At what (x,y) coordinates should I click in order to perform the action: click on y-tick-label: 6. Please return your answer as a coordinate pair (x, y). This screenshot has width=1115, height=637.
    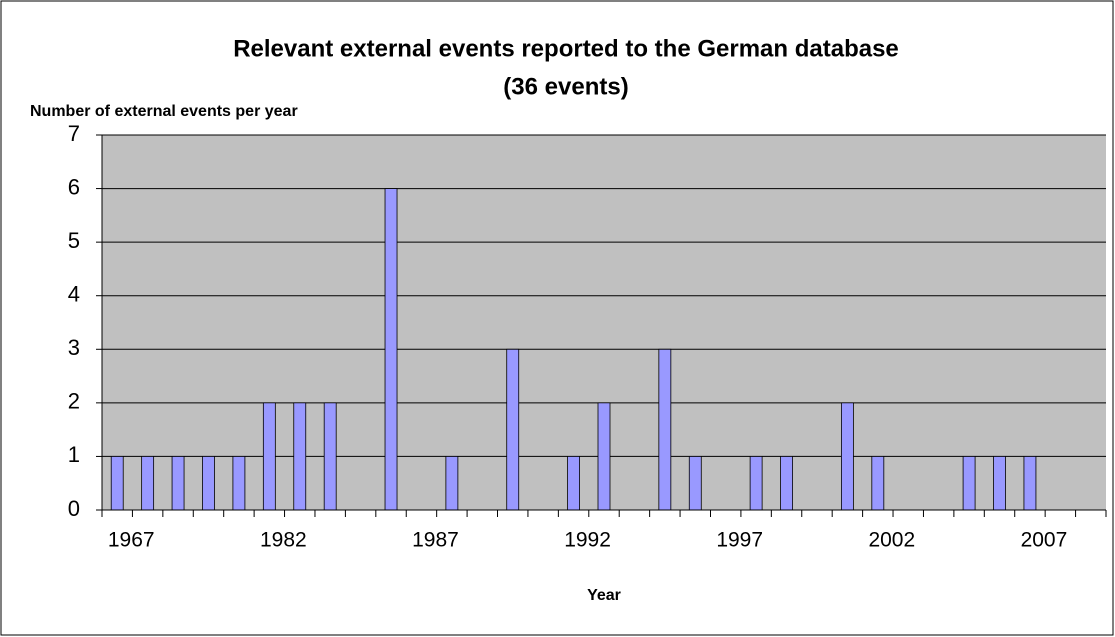
    Looking at the image, I should click on (74, 186).